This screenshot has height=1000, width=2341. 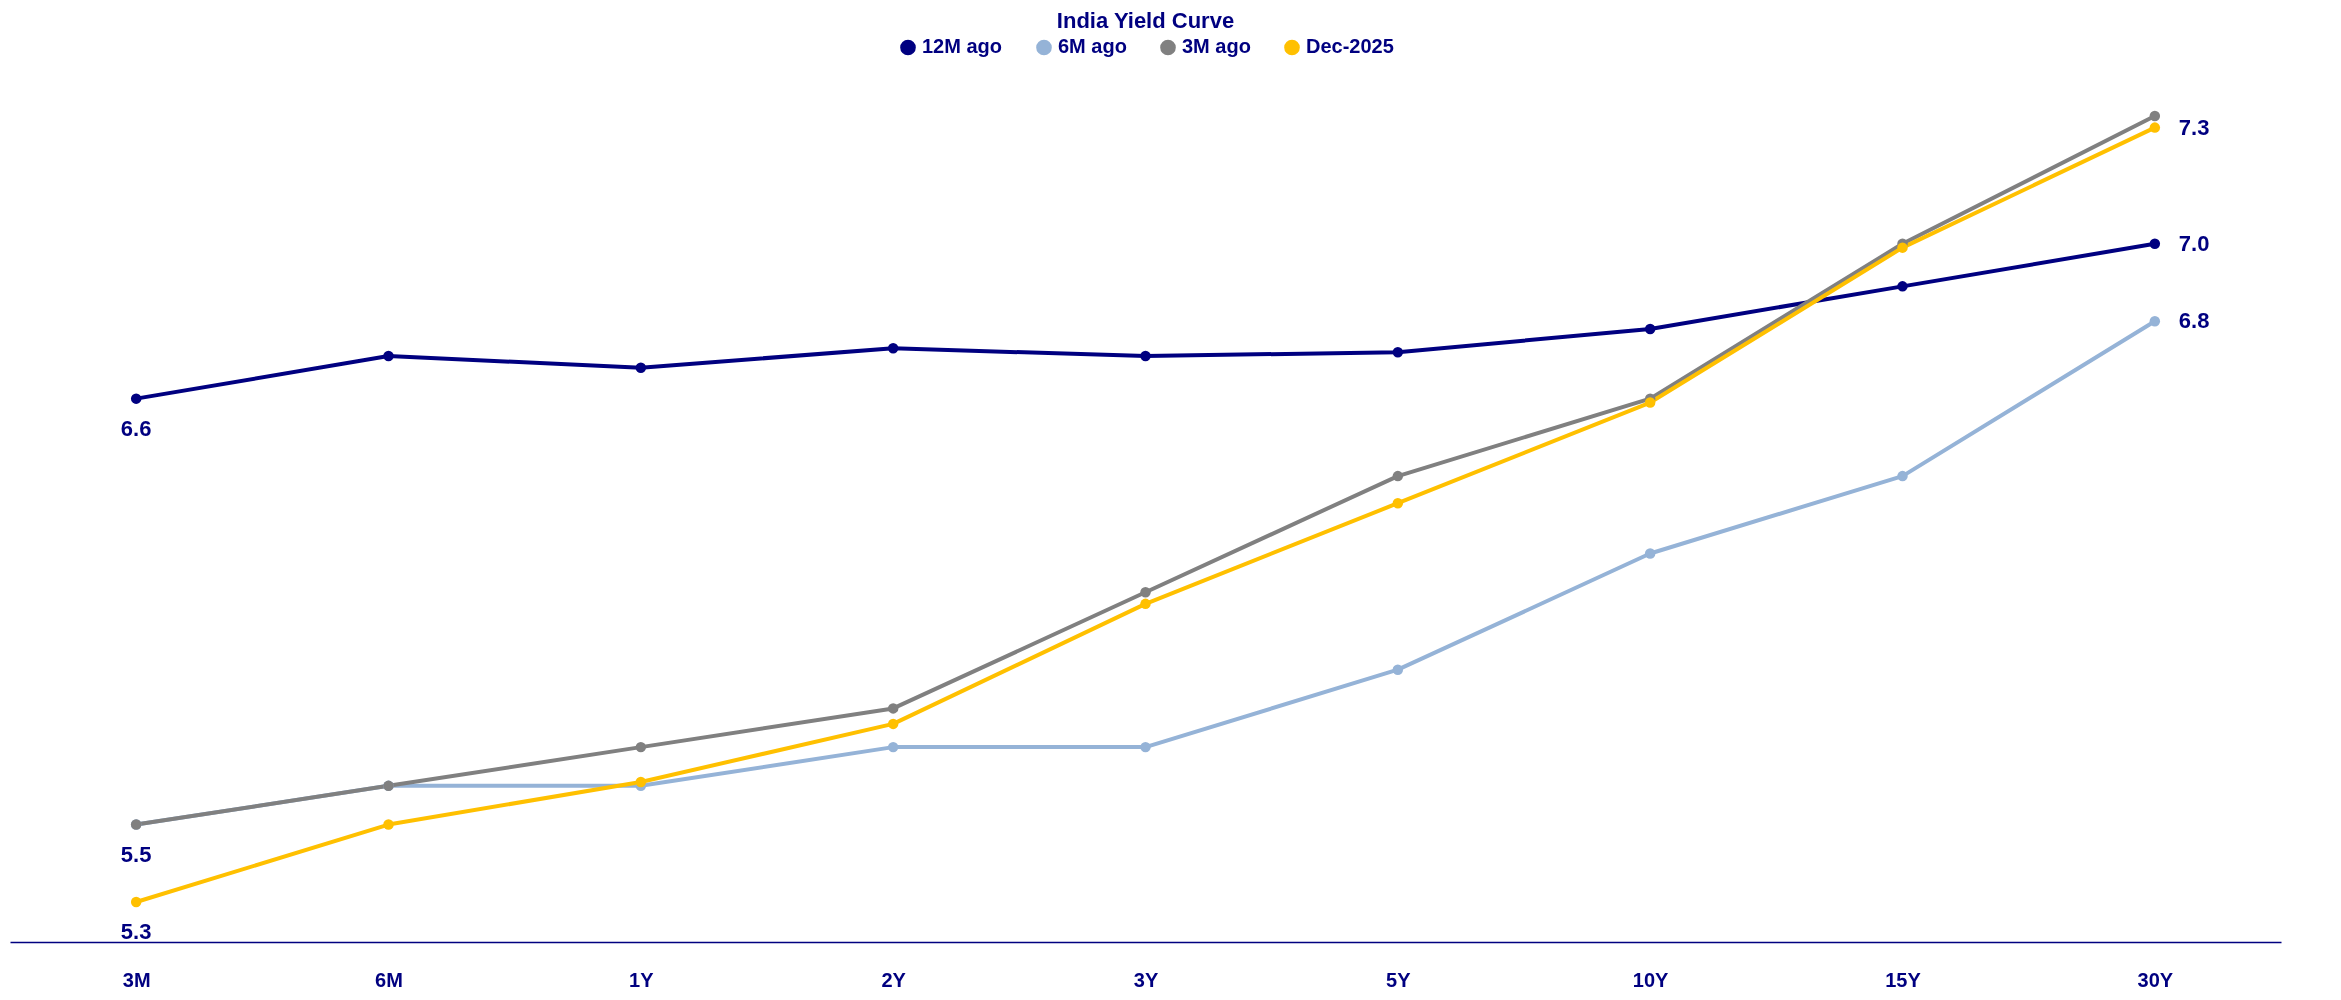 What do you see at coordinates (1092, 46) in the screenshot?
I see `legend-label: 6M ago` at bounding box center [1092, 46].